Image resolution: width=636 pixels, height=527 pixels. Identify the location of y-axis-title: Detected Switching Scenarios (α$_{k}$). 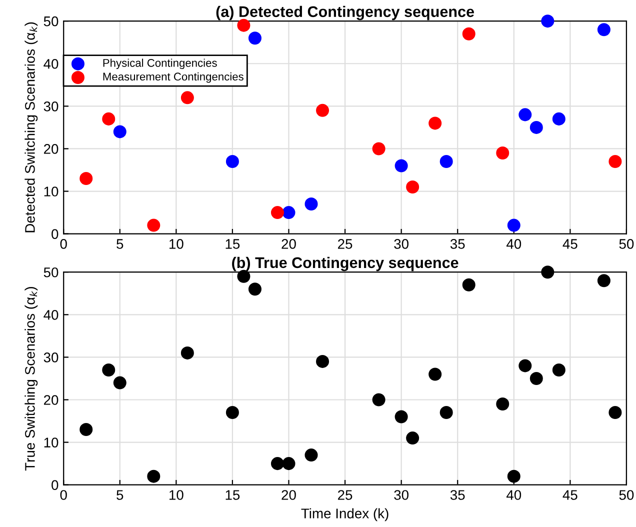
(31, 127).